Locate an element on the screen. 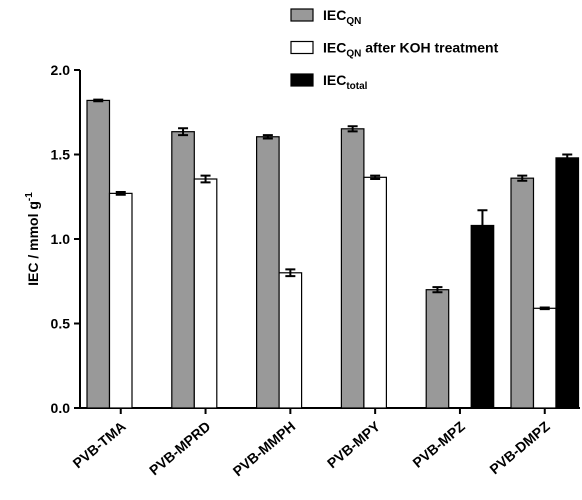 This screenshot has width=582, height=500. legend-label: IECQN after KOH treatment is located at coordinates (411, 50).